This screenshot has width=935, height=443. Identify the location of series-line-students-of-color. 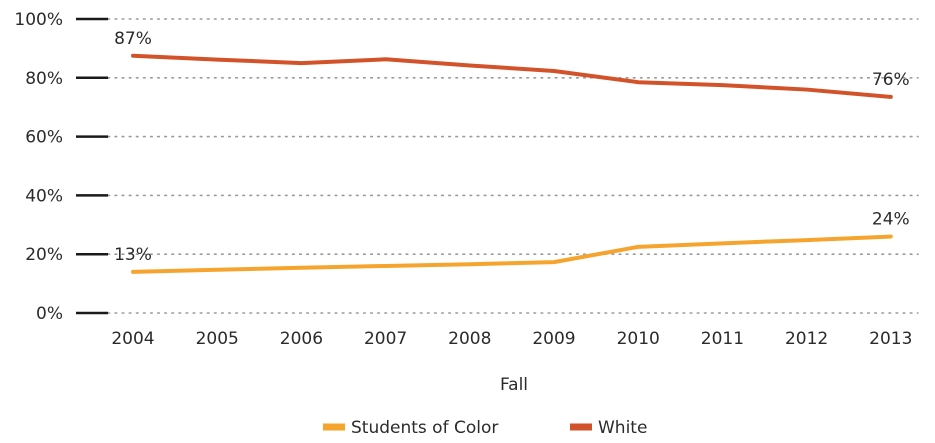
(512, 254).